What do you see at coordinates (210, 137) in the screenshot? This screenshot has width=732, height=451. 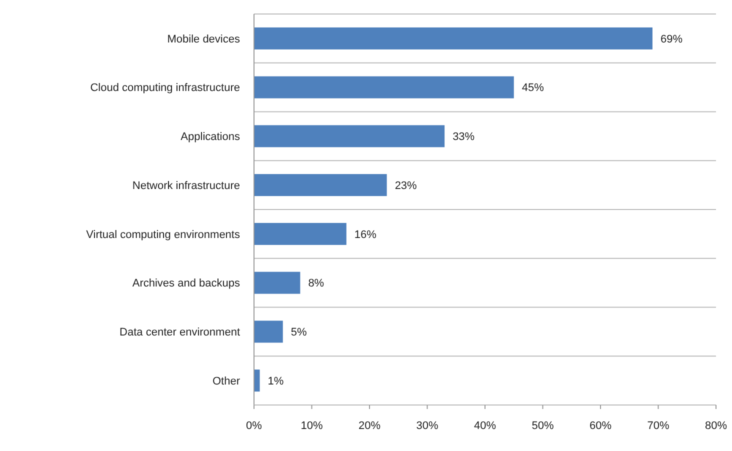 I see `y-tick-label: Applications` at bounding box center [210, 137].